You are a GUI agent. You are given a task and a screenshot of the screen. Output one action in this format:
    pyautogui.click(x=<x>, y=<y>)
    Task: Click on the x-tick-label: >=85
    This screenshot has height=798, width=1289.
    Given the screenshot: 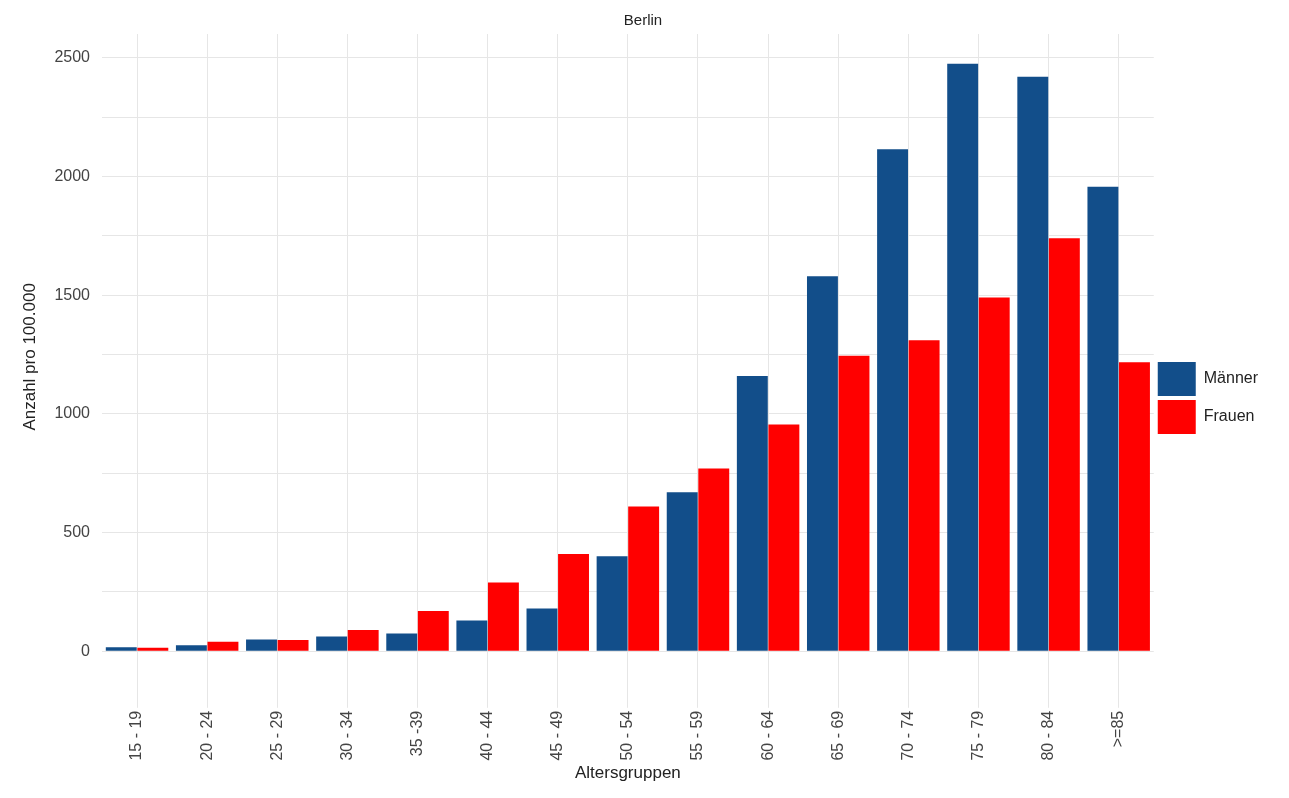 What is the action you would take?
    pyautogui.click(x=1118, y=729)
    